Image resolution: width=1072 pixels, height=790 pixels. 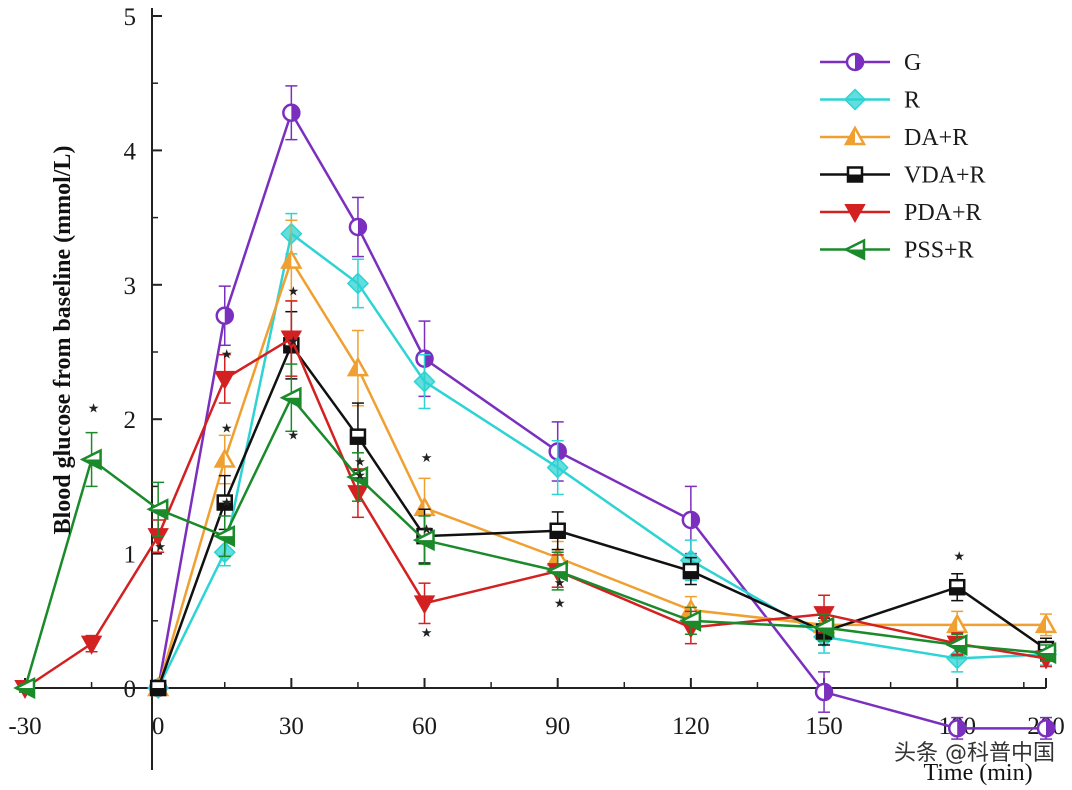 What do you see at coordinates (291, 726) in the screenshot?
I see `x-tick-label: 30` at bounding box center [291, 726].